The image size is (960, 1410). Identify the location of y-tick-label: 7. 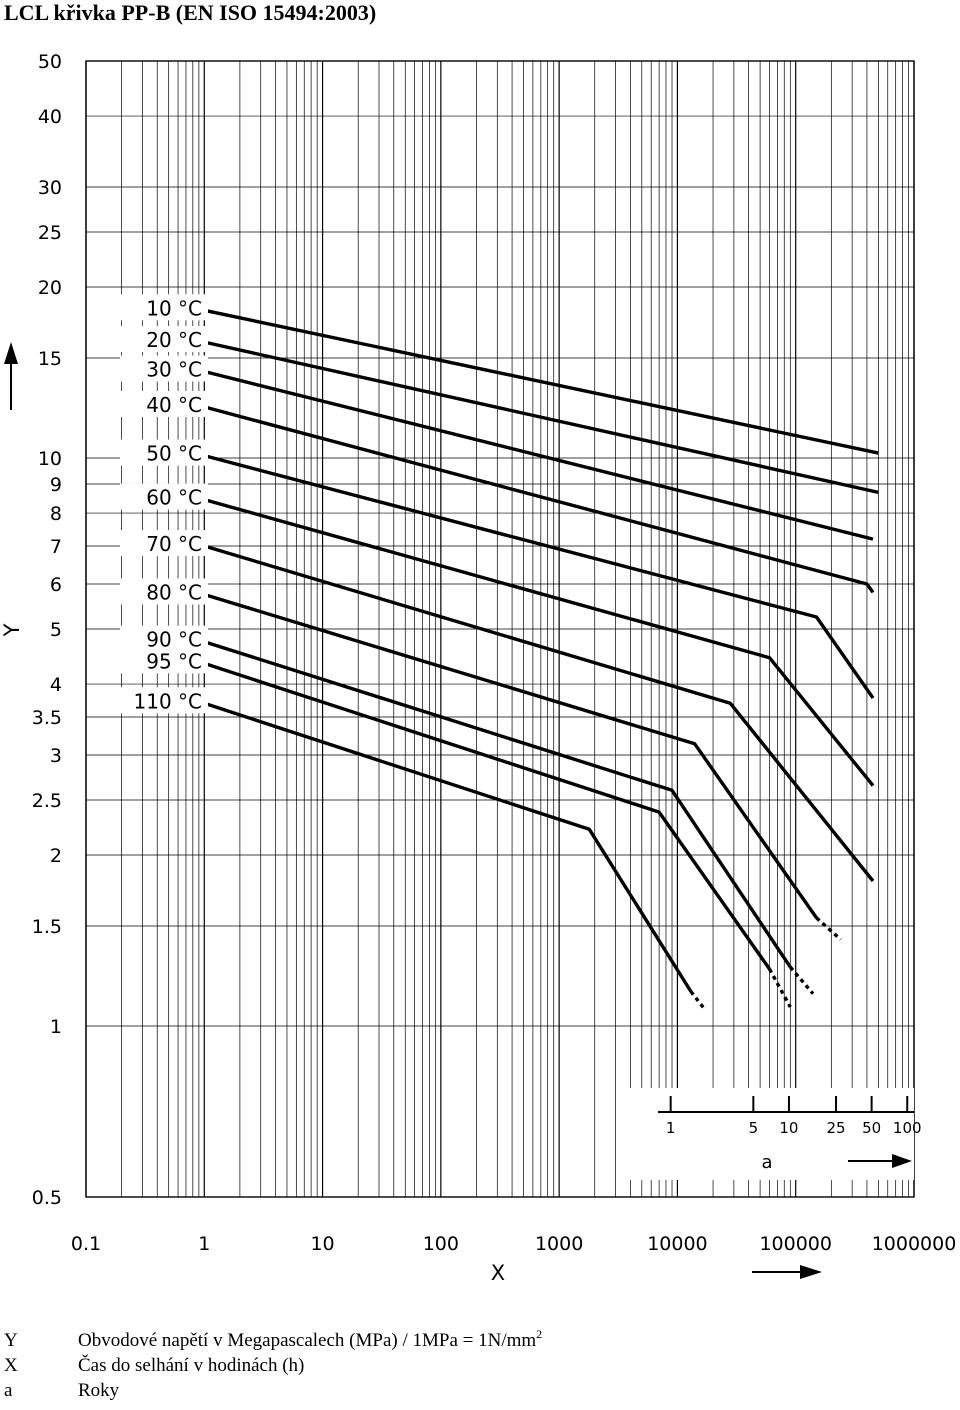
(56, 547).